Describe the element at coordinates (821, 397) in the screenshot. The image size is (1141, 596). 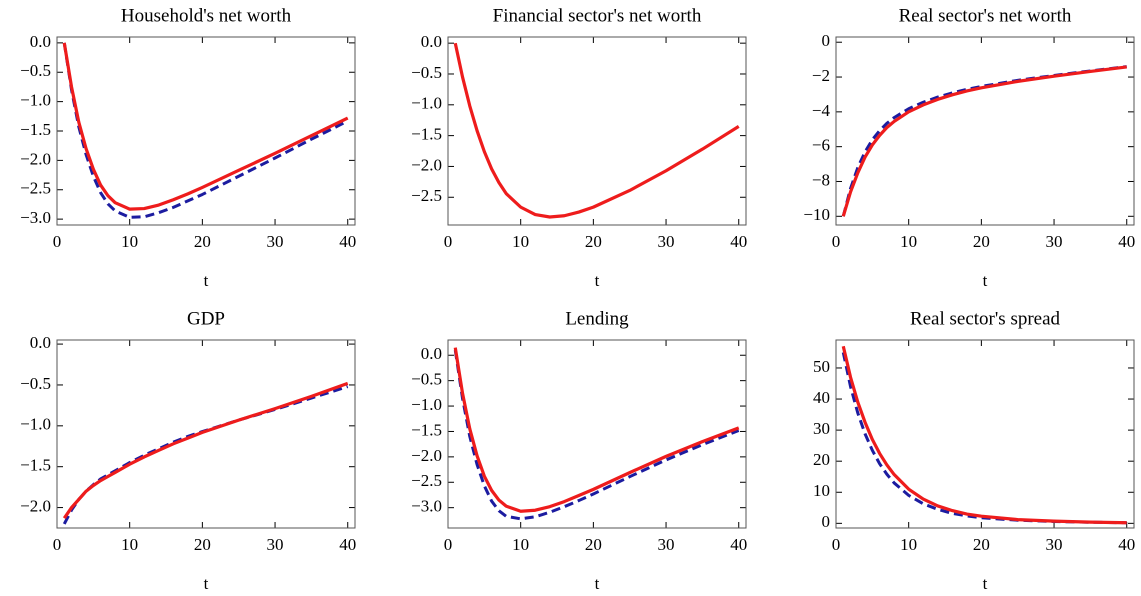
I see `y-tick-label: 40` at that location.